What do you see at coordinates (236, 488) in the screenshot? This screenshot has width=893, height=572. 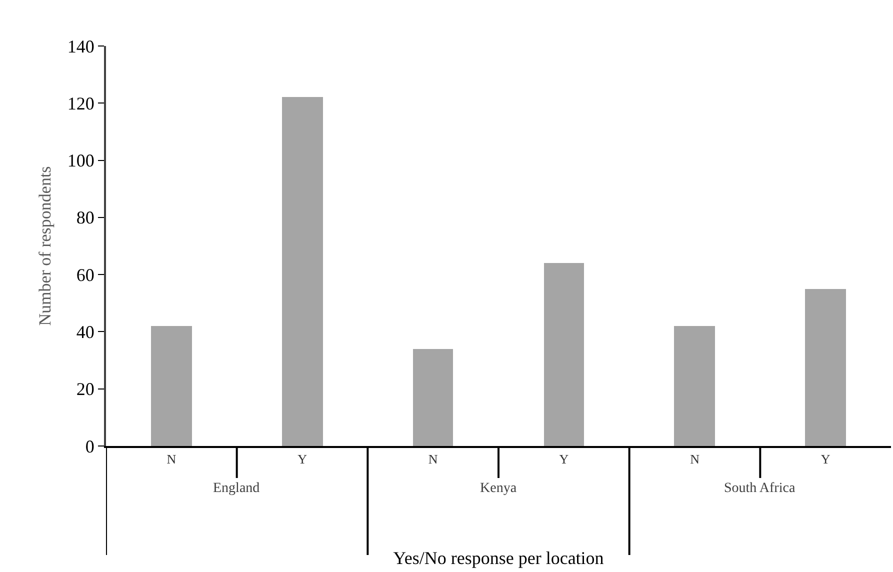 I see `text: England` at bounding box center [236, 488].